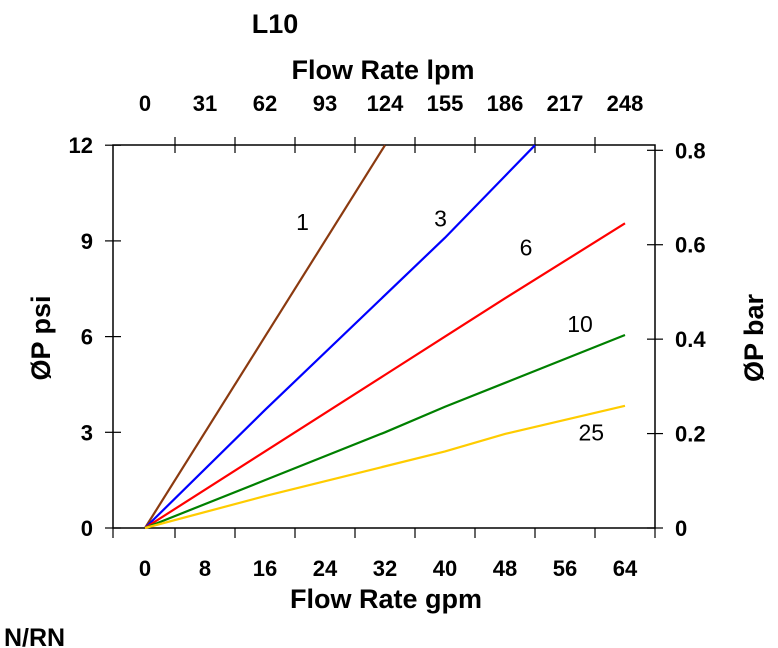 The height and width of the screenshot is (648, 778). What do you see at coordinates (445, 103) in the screenshot?
I see `x2-tick-label: 155` at bounding box center [445, 103].